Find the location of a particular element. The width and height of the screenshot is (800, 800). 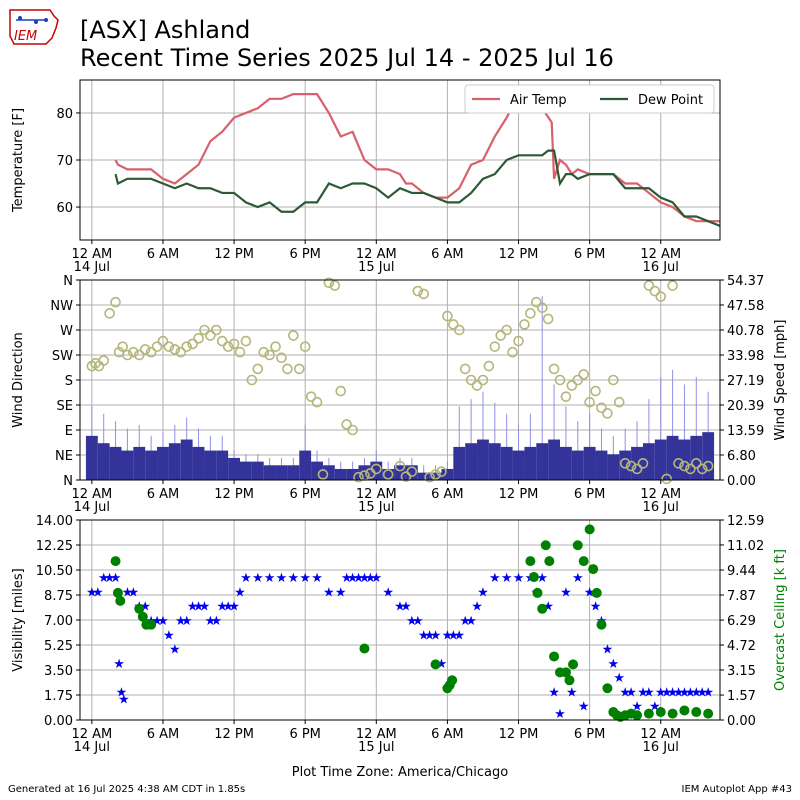

x-axis-label: Plot Time Zone: America/Chicago is located at coordinates (400, 772).